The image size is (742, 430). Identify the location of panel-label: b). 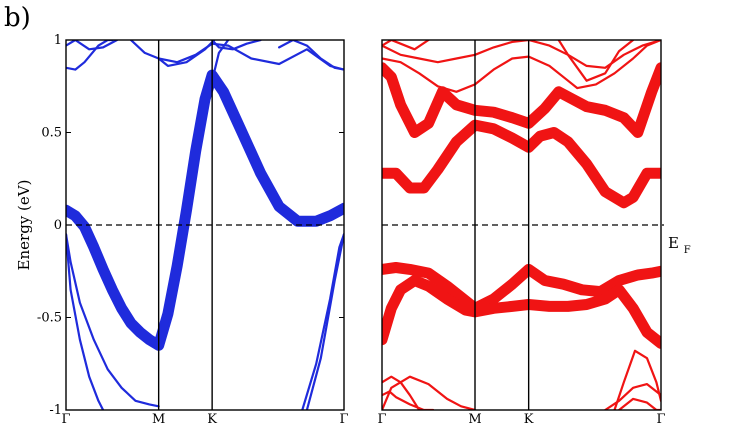
(17, 18).